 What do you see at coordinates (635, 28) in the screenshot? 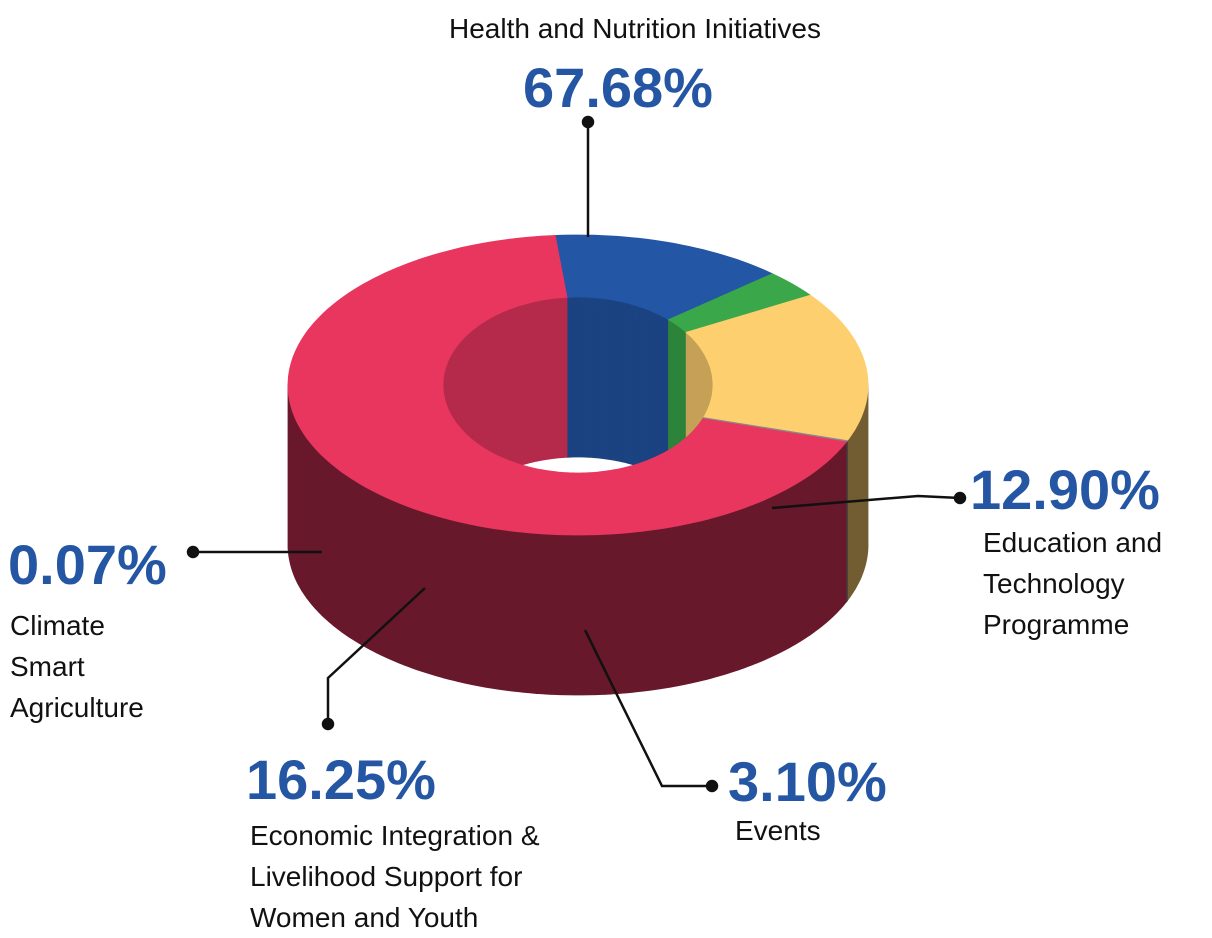
I see `category-label: Health and Nutrition Initiatives` at bounding box center [635, 28].